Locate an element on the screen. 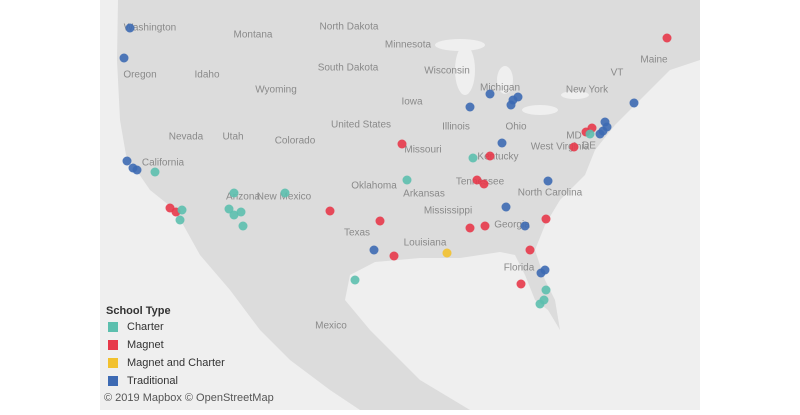 The width and height of the screenshot is (800, 415). map-label: Minnesota is located at coordinates (408, 45).